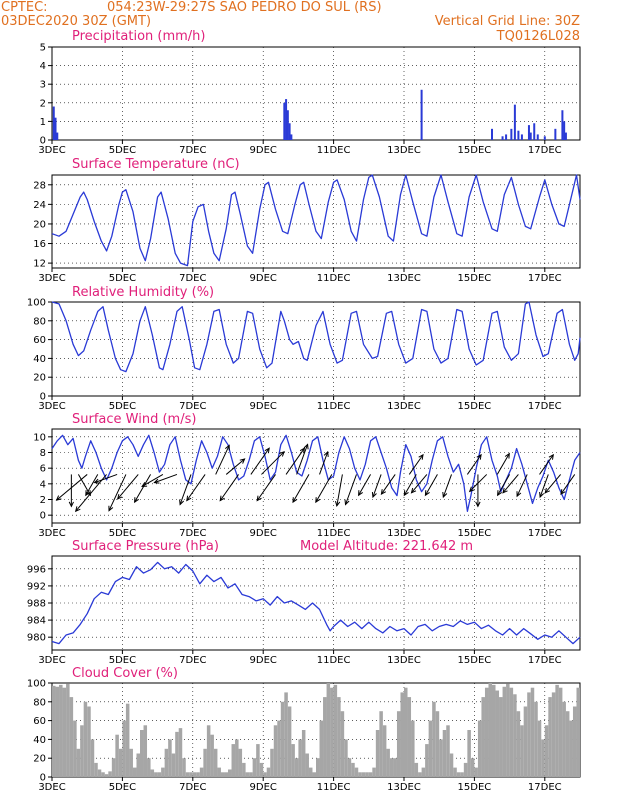 This screenshot has width=618, height=800. What do you see at coordinates (39, 264) in the screenshot?
I see `surface-ytick-label: 12` at bounding box center [39, 264].